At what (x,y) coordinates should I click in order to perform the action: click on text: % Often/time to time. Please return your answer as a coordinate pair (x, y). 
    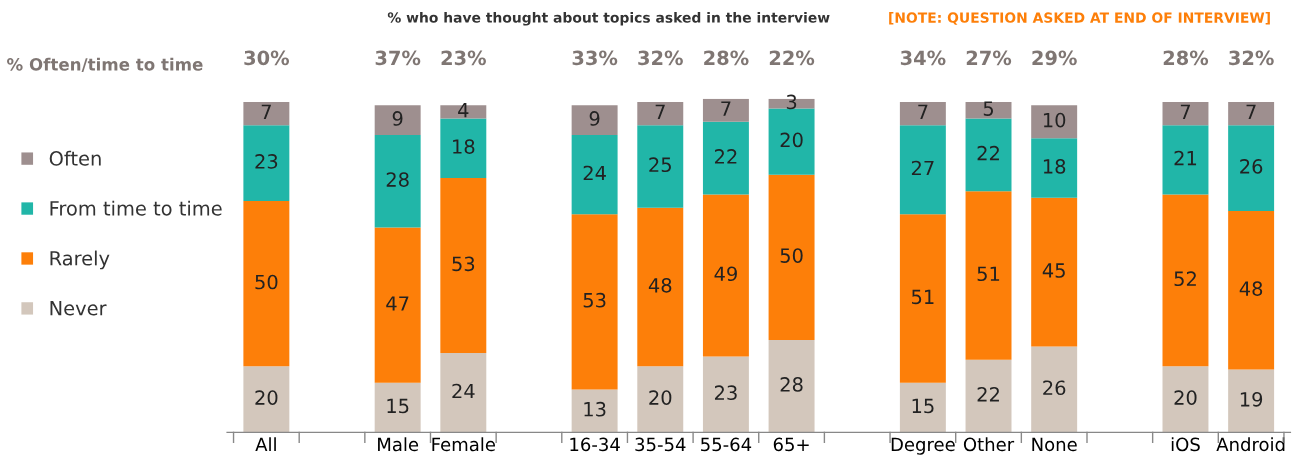
    Looking at the image, I should click on (105, 64).